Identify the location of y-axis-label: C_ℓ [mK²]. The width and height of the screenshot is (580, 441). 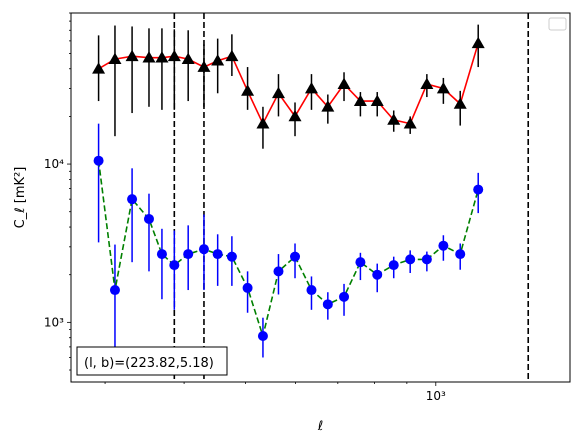
(20, 198).